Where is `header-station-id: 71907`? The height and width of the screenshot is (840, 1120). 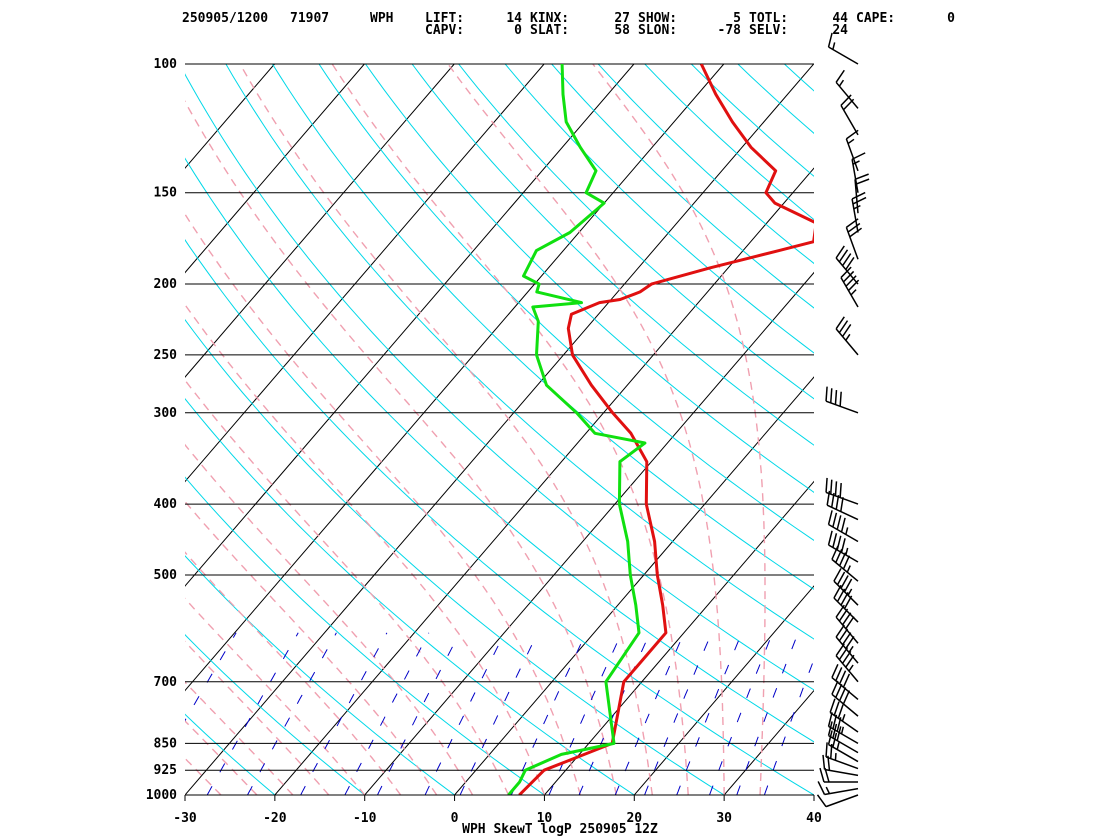
header-station-id: 71907 is located at coordinates (309, 18).